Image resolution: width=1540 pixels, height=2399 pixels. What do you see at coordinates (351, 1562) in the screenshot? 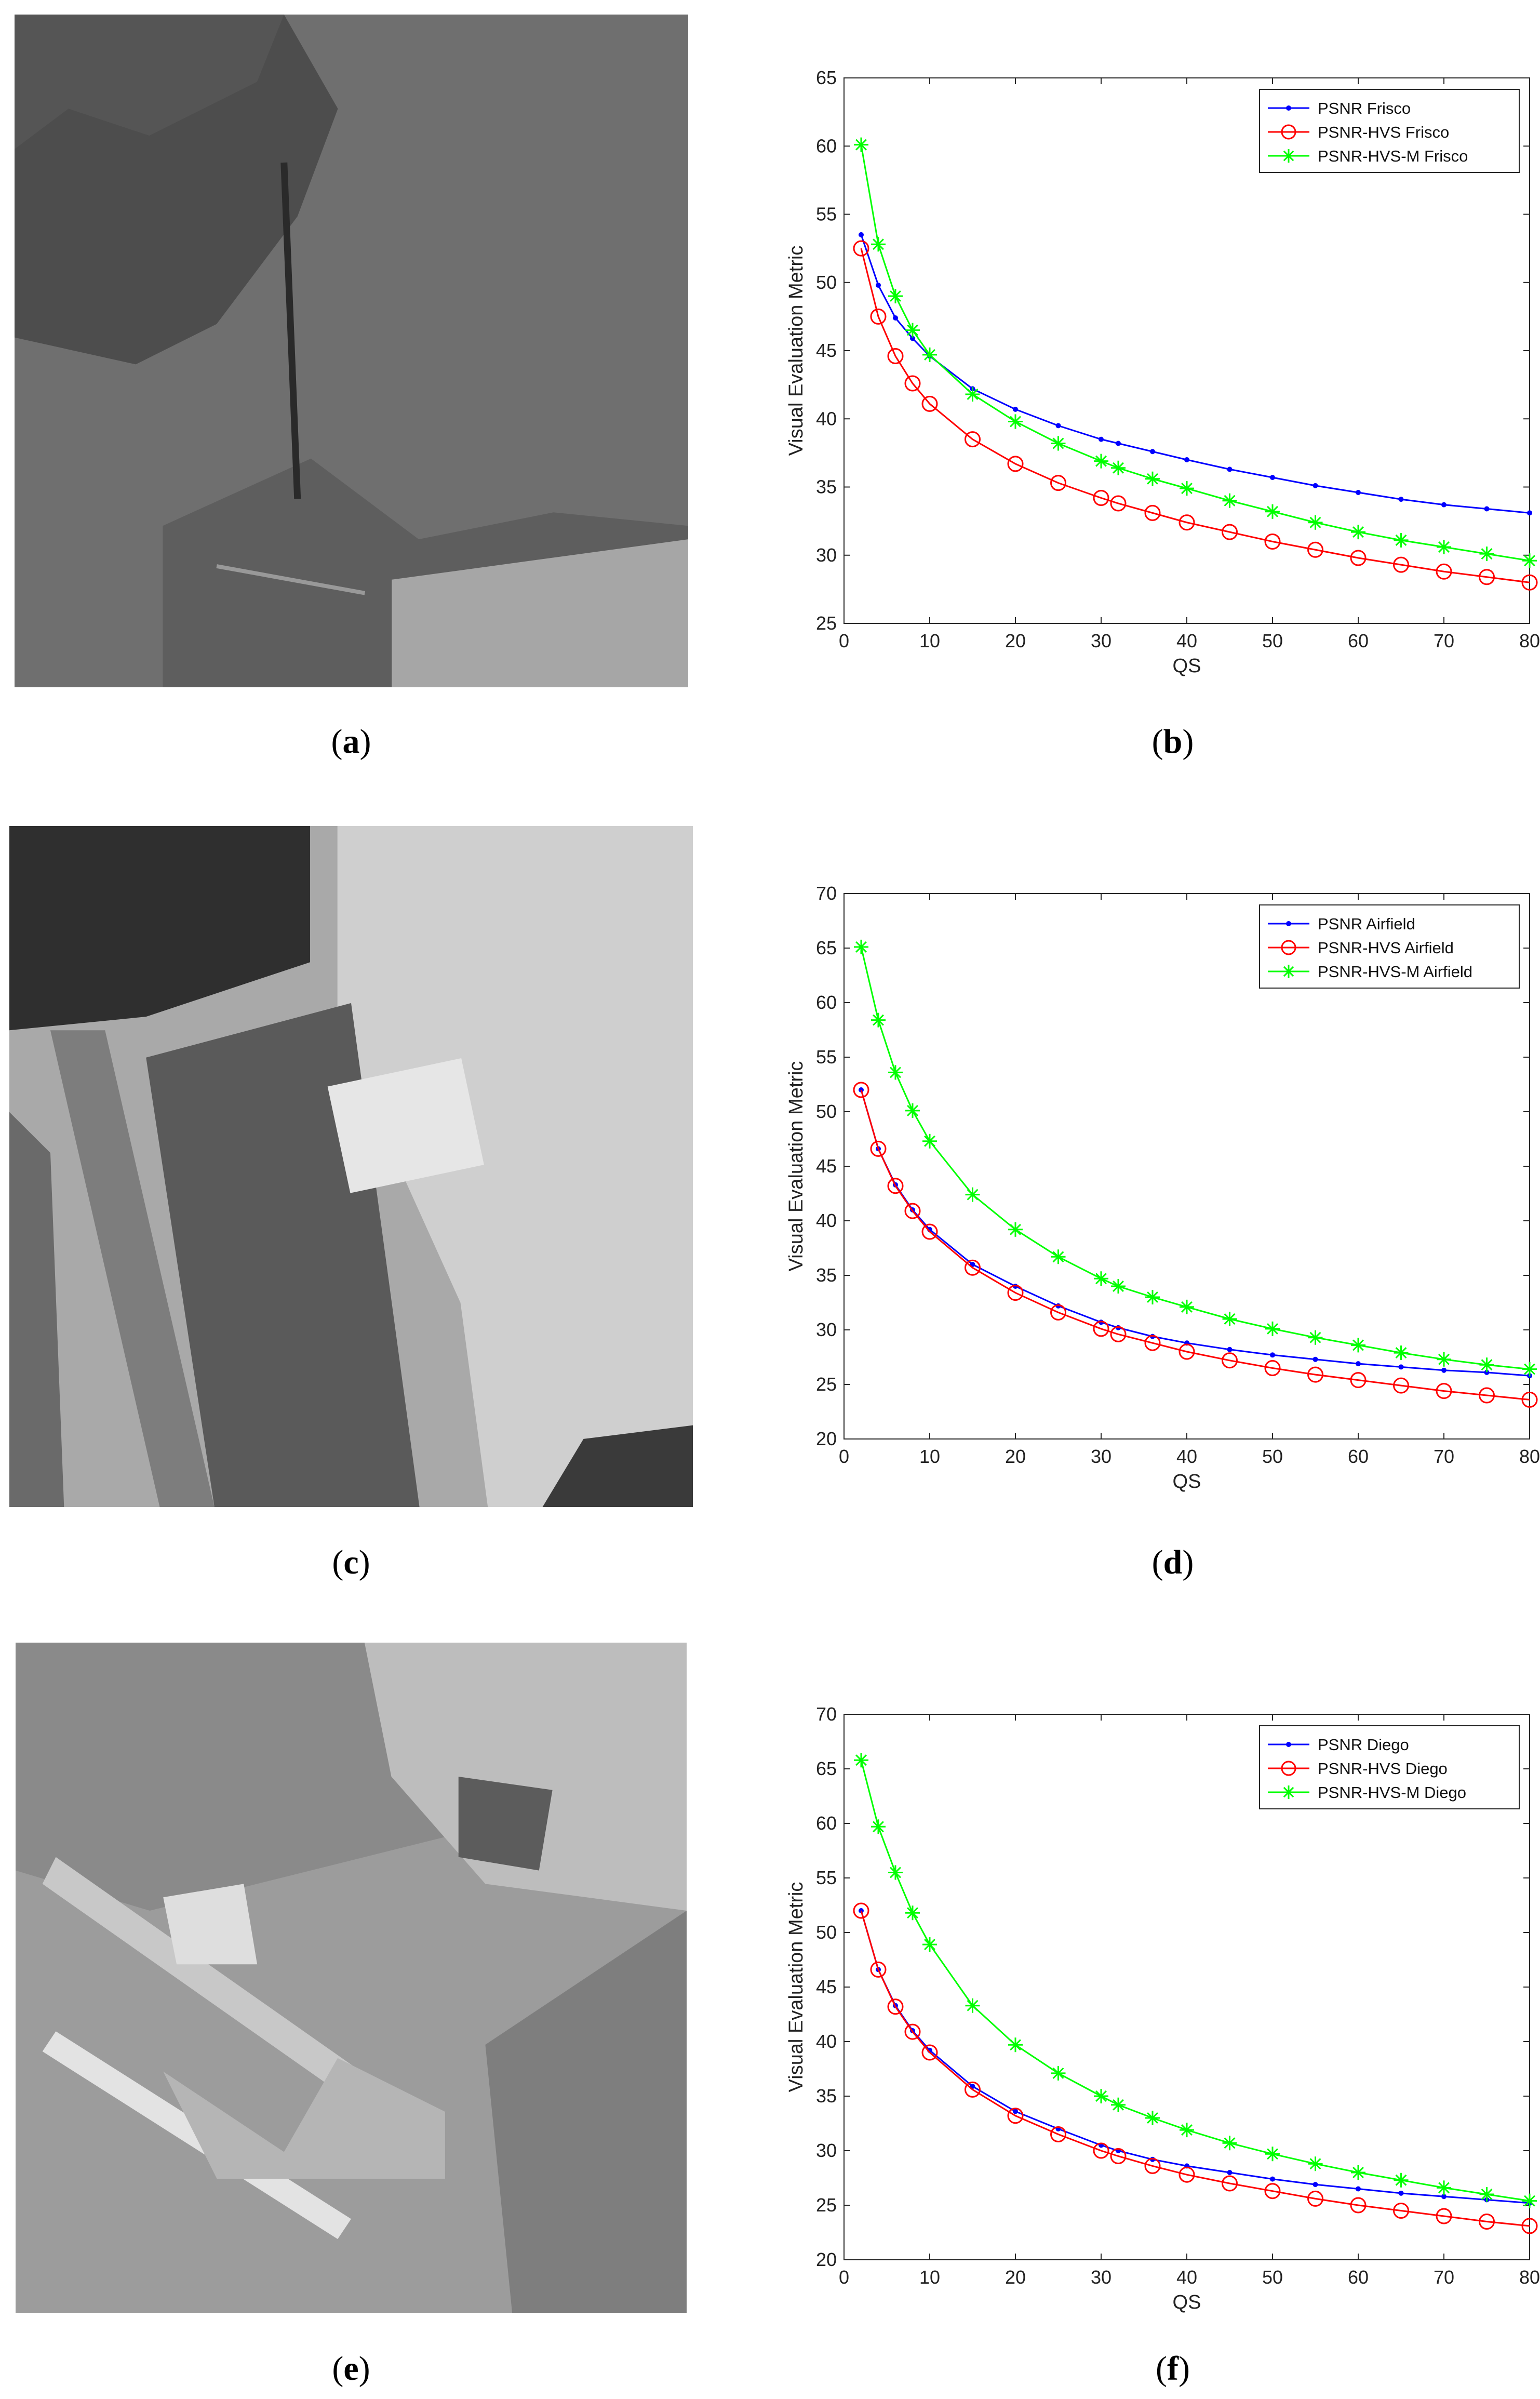
I see `panel-label-c: (c)` at bounding box center [351, 1562].